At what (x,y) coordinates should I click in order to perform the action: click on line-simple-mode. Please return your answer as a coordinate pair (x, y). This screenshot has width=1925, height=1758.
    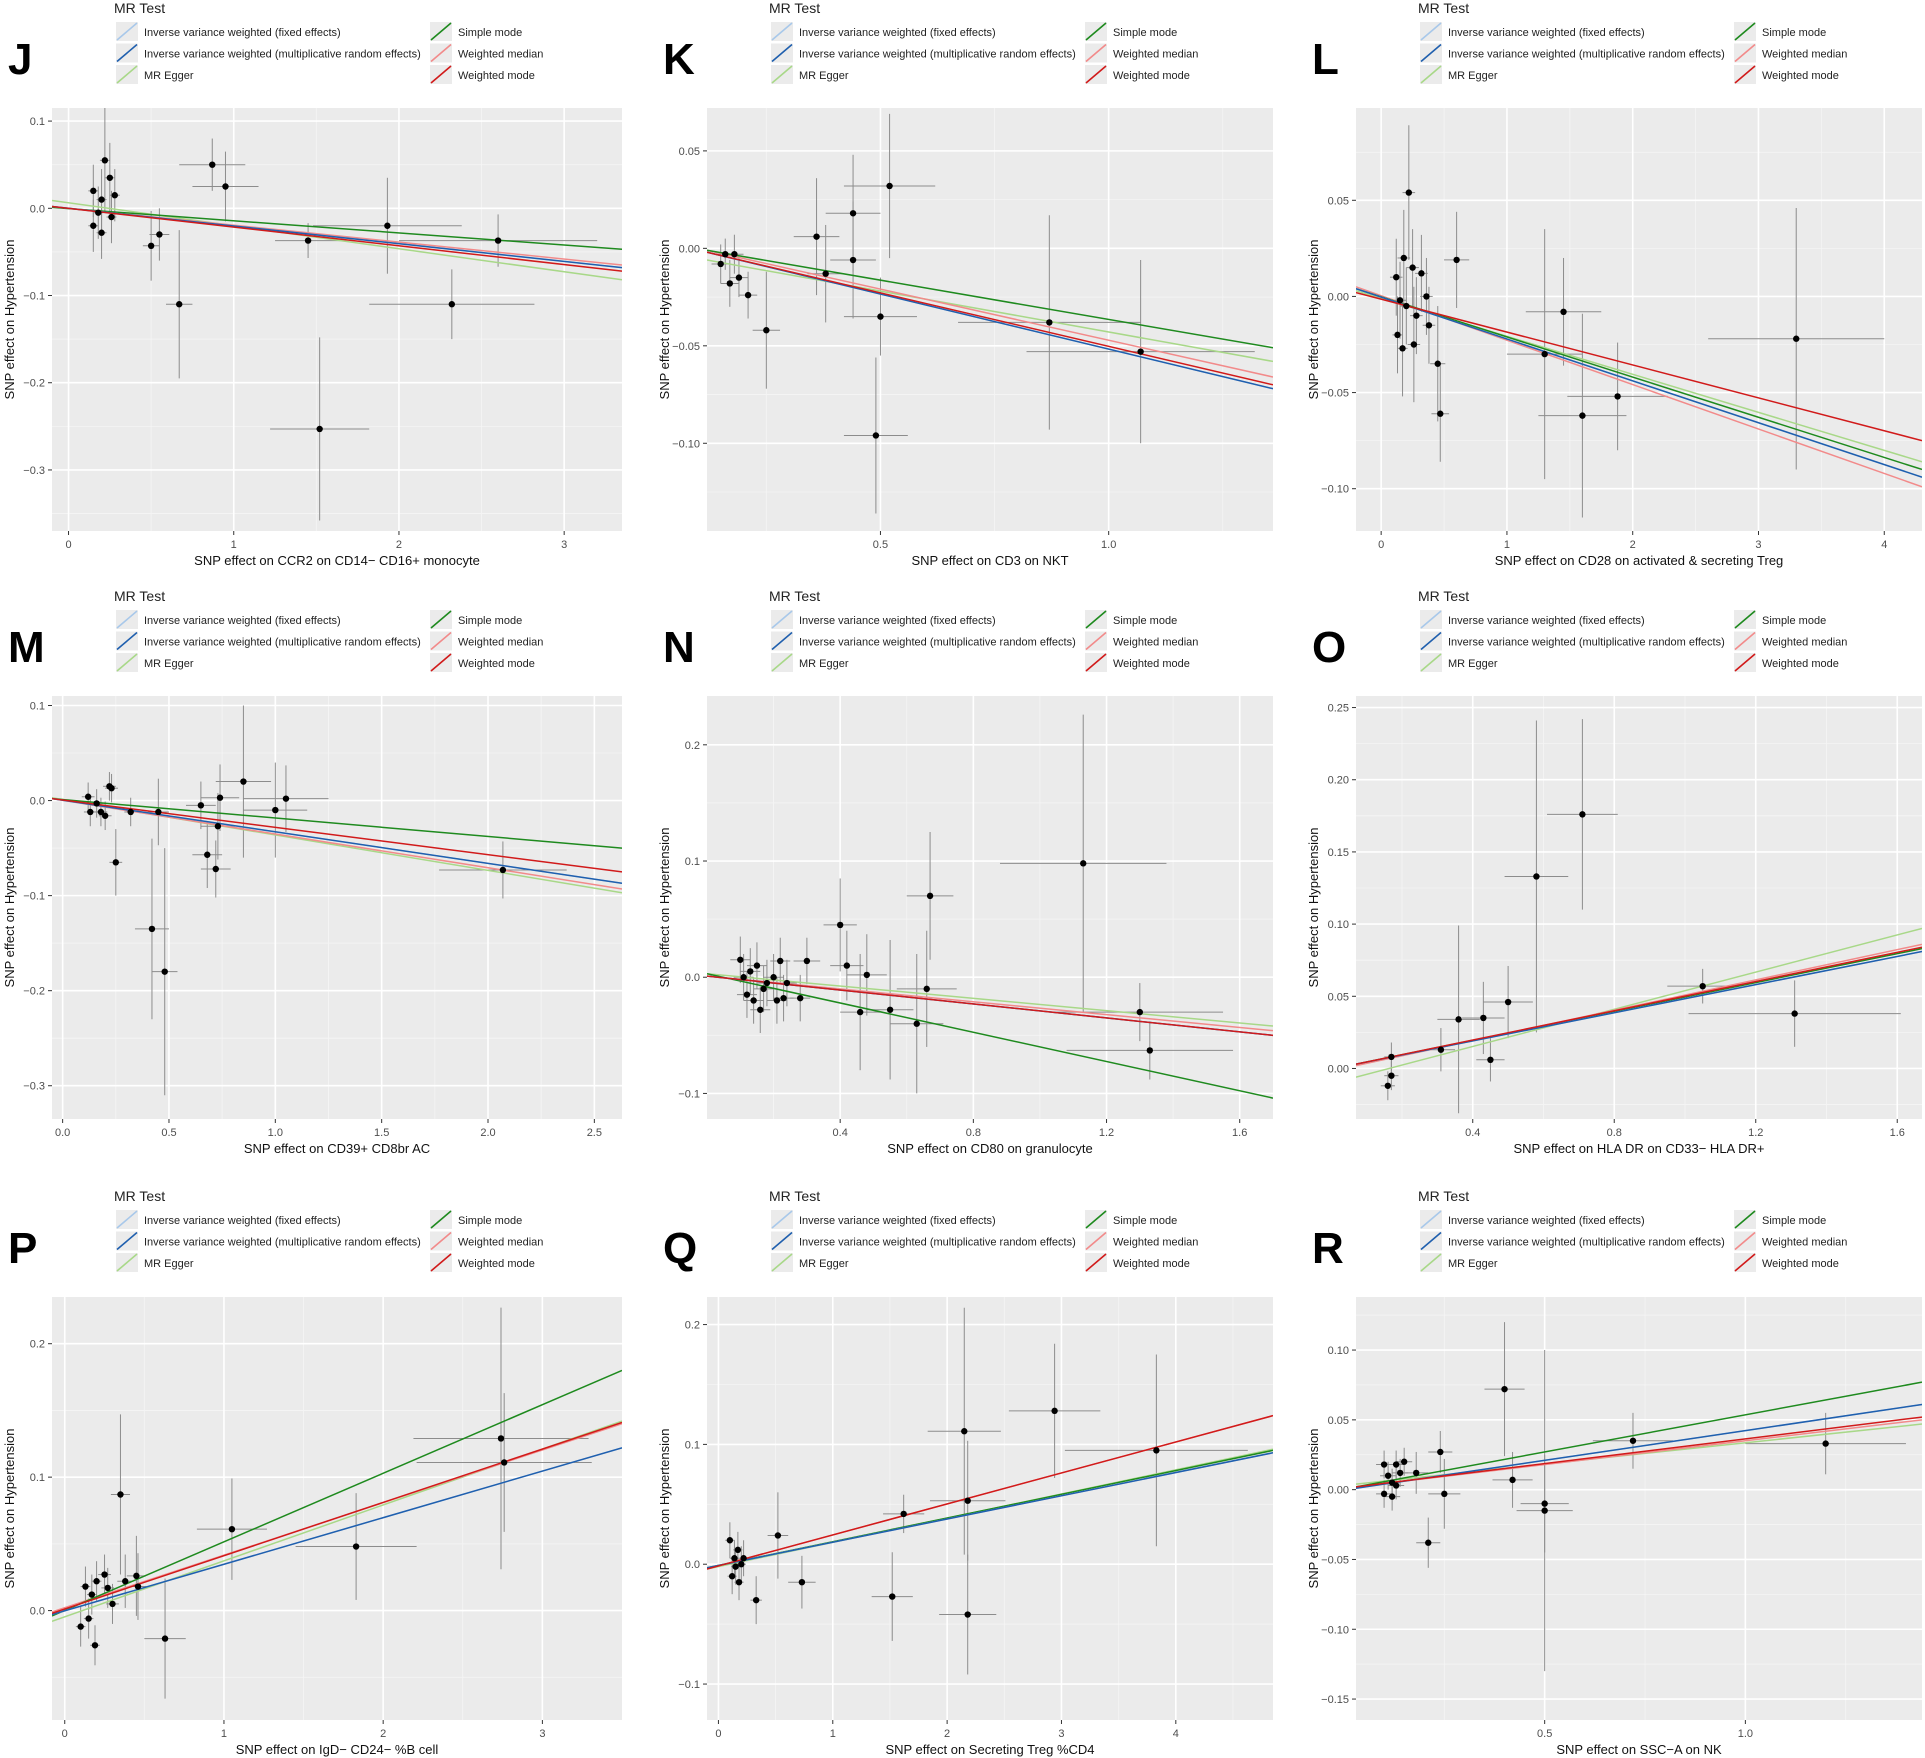
    Looking at the image, I should click on (990, 299).